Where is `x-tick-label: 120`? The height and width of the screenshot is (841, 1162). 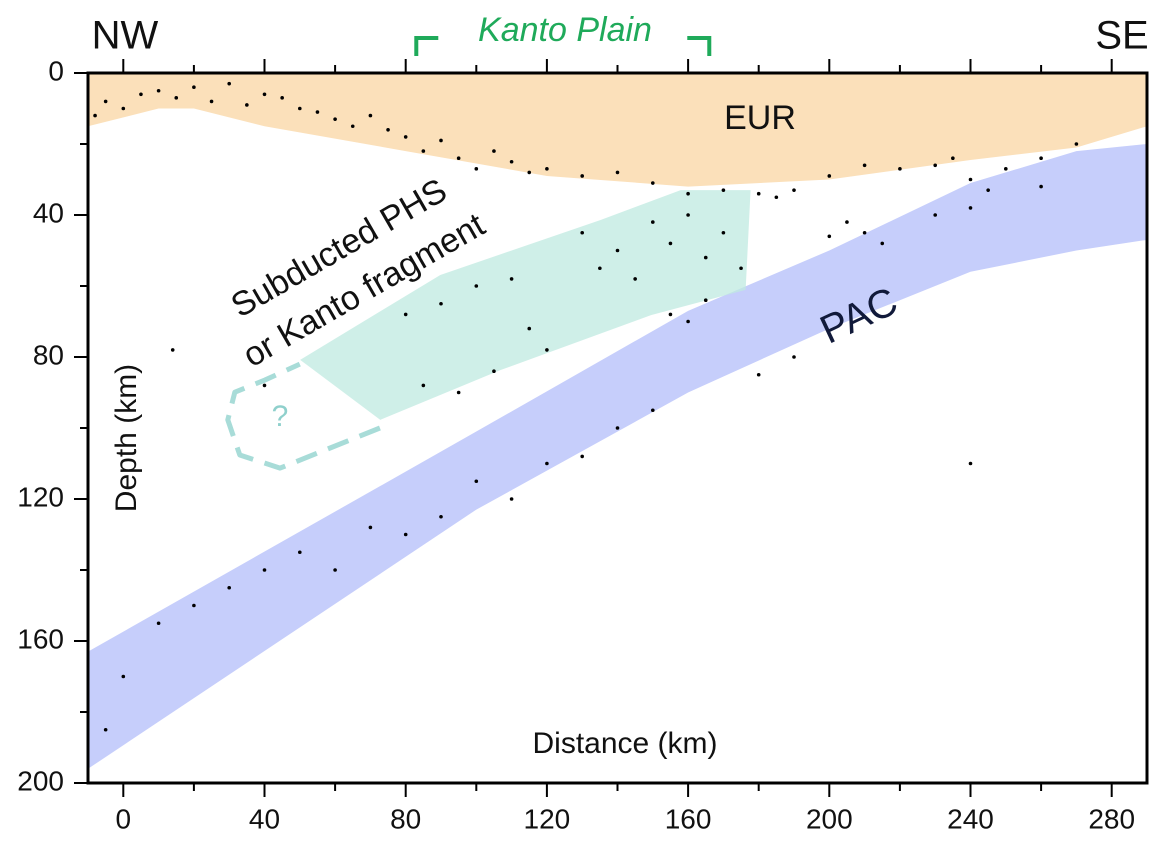 x-tick-label: 120 is located at coordinates (547, 818).